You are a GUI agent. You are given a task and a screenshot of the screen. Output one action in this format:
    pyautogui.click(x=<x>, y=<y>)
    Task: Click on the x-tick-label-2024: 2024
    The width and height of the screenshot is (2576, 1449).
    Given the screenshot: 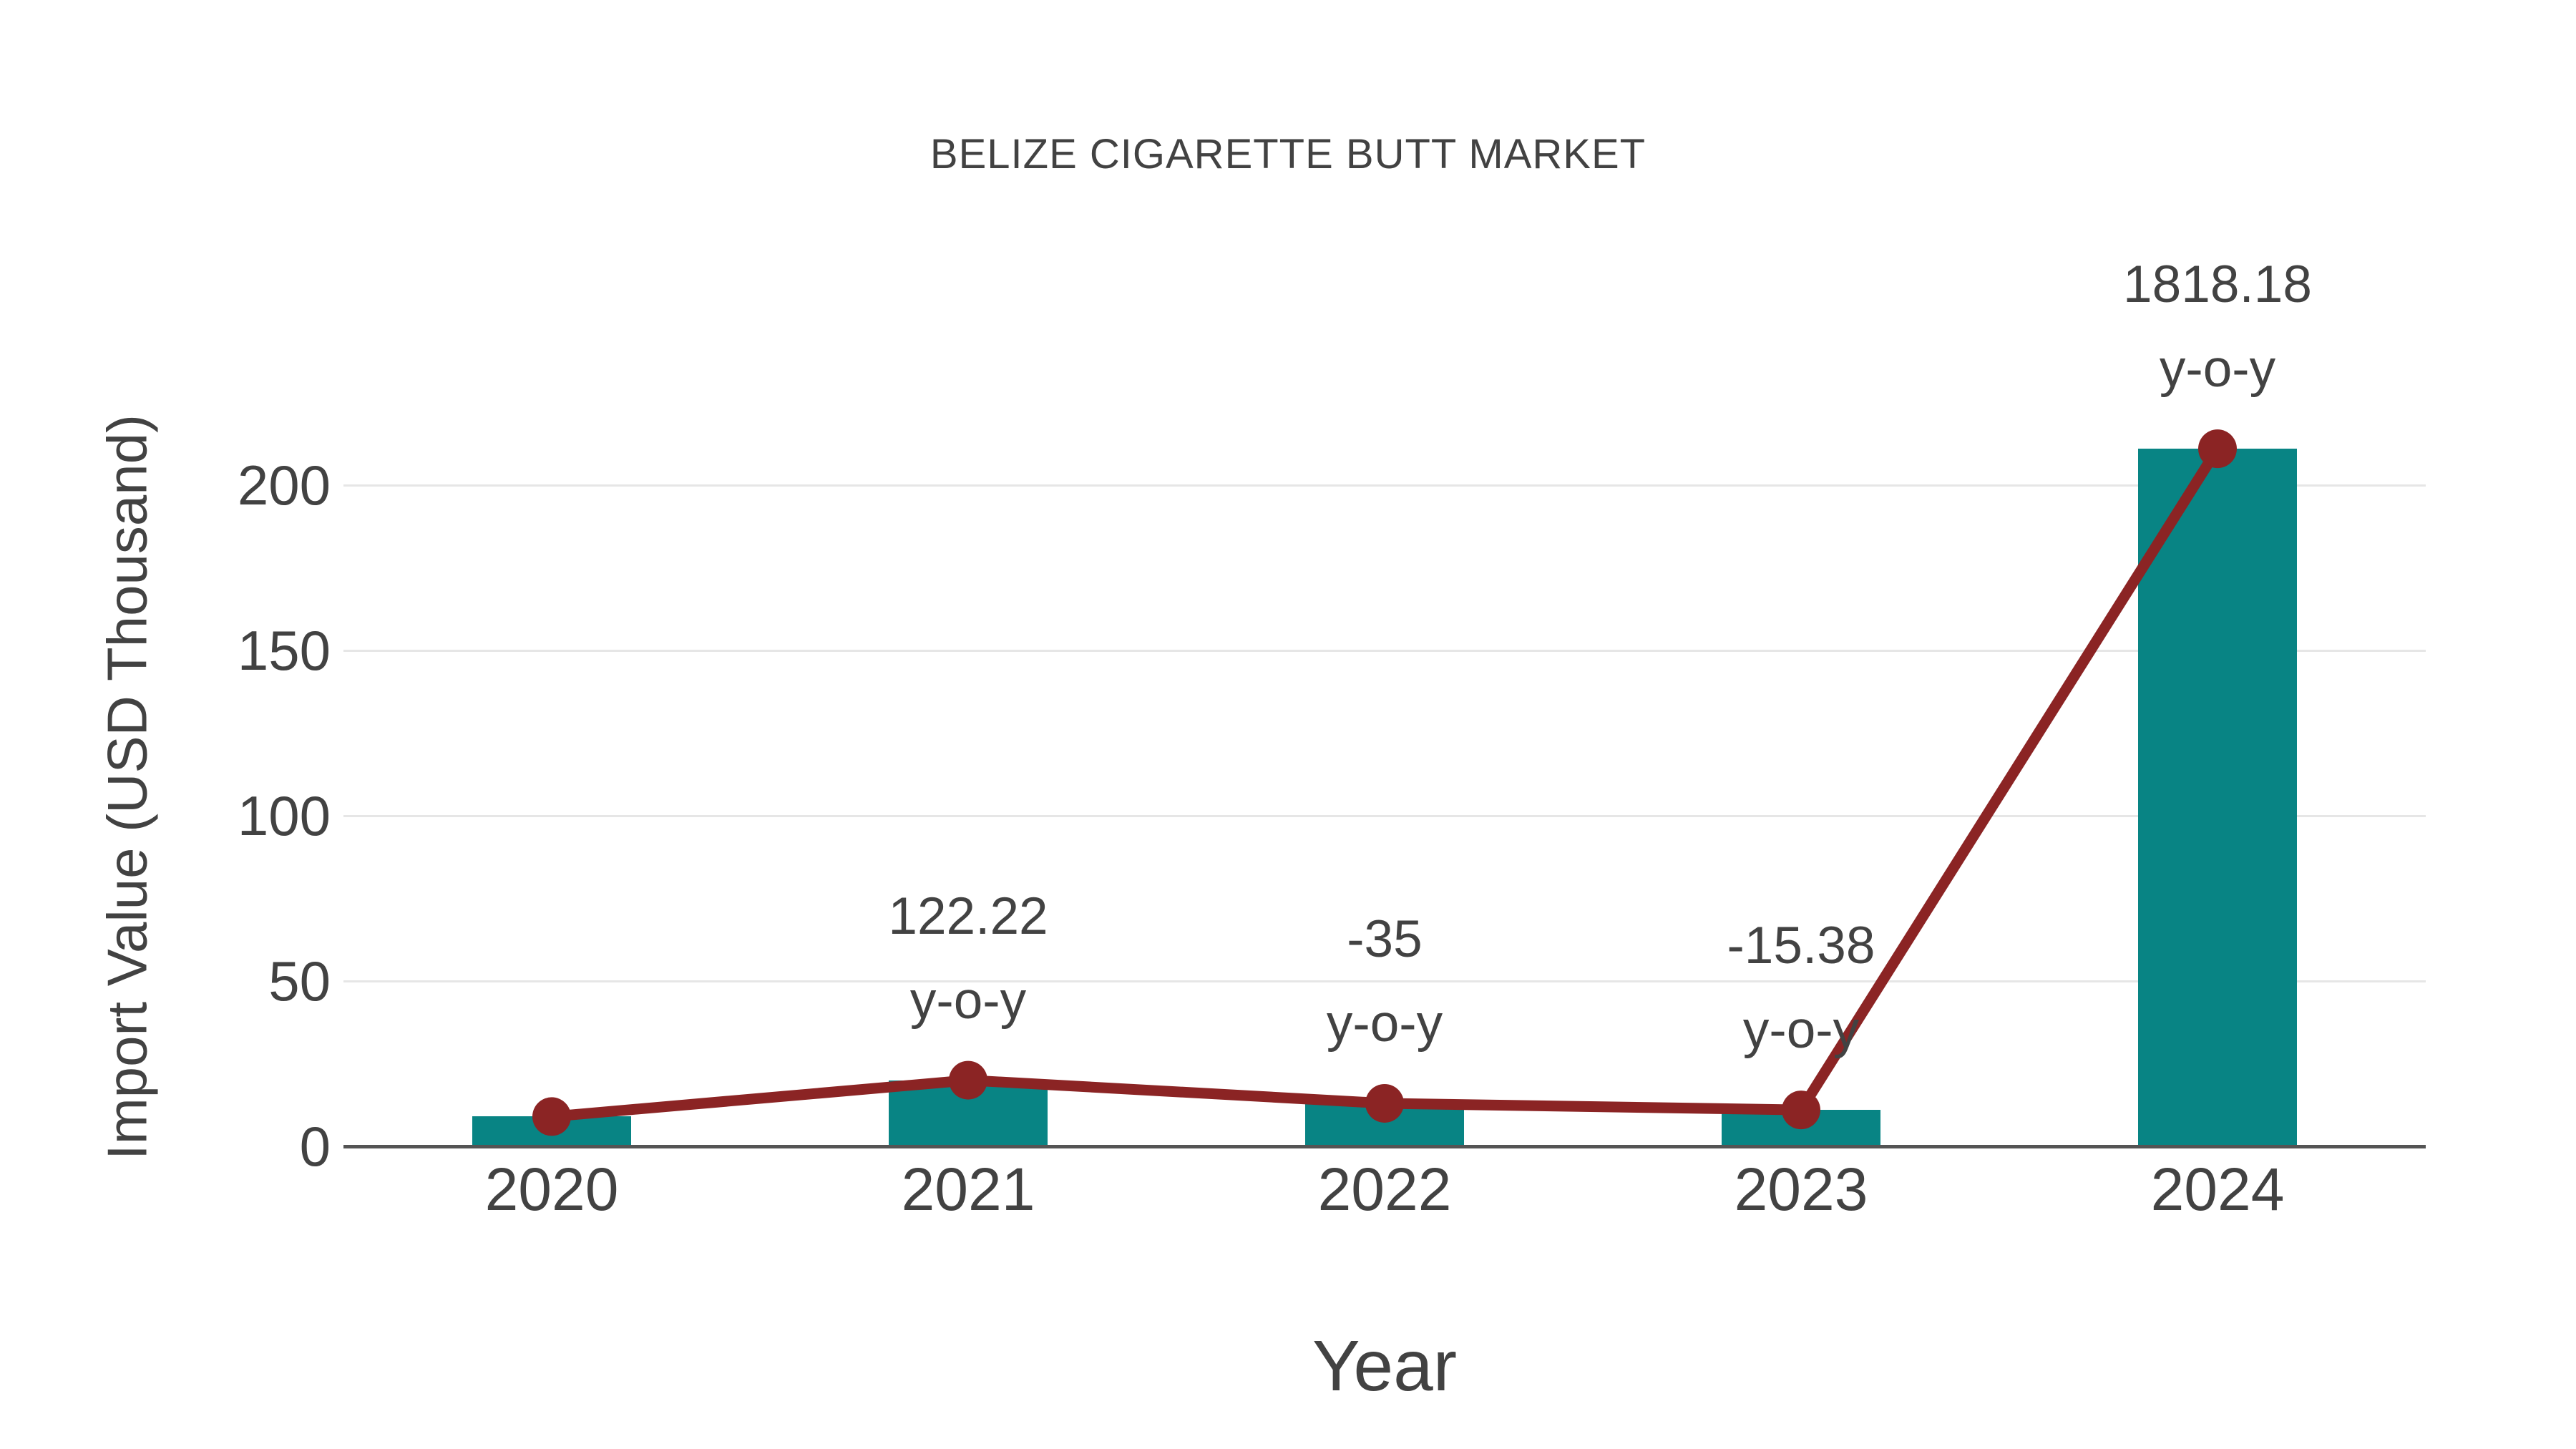 What is the action you would take?
    pyautogui.click(x=2217, y=1189)
    